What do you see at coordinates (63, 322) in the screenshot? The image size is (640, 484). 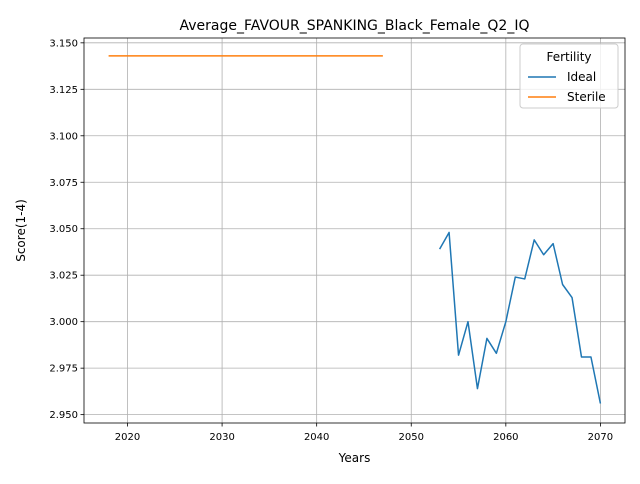 I see `y-tick-label: 3.000` at bounding box center [63, 322].